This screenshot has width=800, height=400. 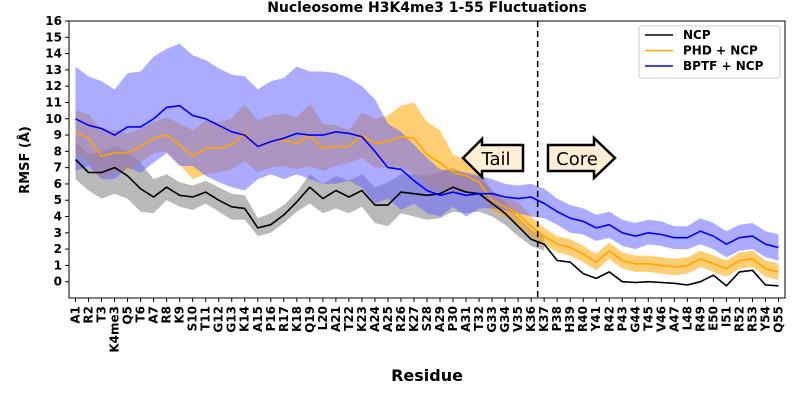 I want to click on x-tick-label: P43, so click(x=622, y=319).